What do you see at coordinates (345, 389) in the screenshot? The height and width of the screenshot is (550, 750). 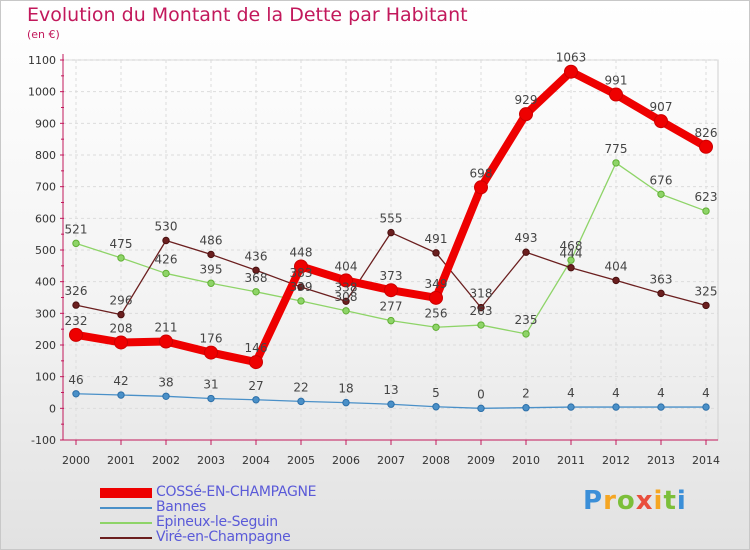 I see `data-label: 18` at bounding box center [345, 389].